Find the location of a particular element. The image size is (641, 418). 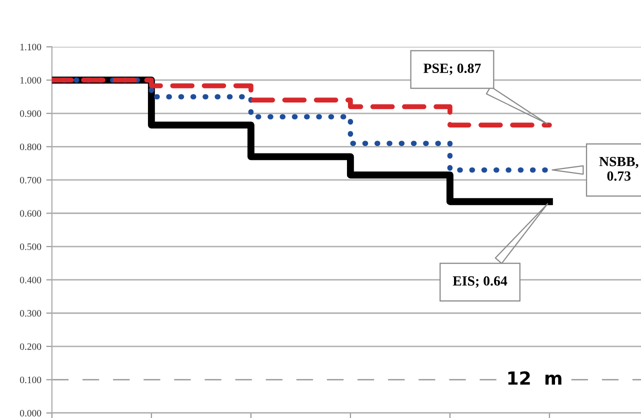

y-tick-label: 0.000 is located at coordinates (31, 413).